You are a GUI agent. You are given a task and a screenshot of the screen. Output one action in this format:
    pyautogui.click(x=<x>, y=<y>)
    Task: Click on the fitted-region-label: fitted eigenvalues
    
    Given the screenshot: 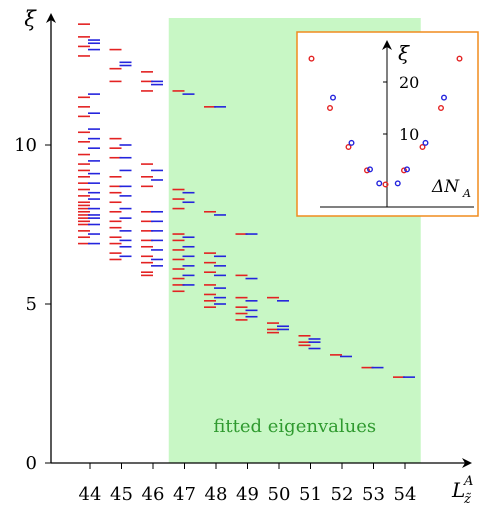 What is the action you would take?
    pyautogui.click(x=294, y=426)
    